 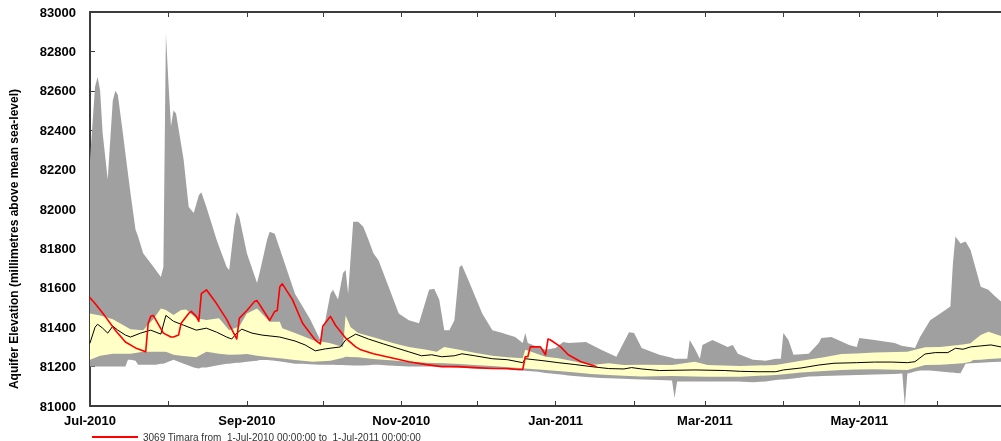 I want to click on y-tick-label: 81000, so click(x=57, y=406).